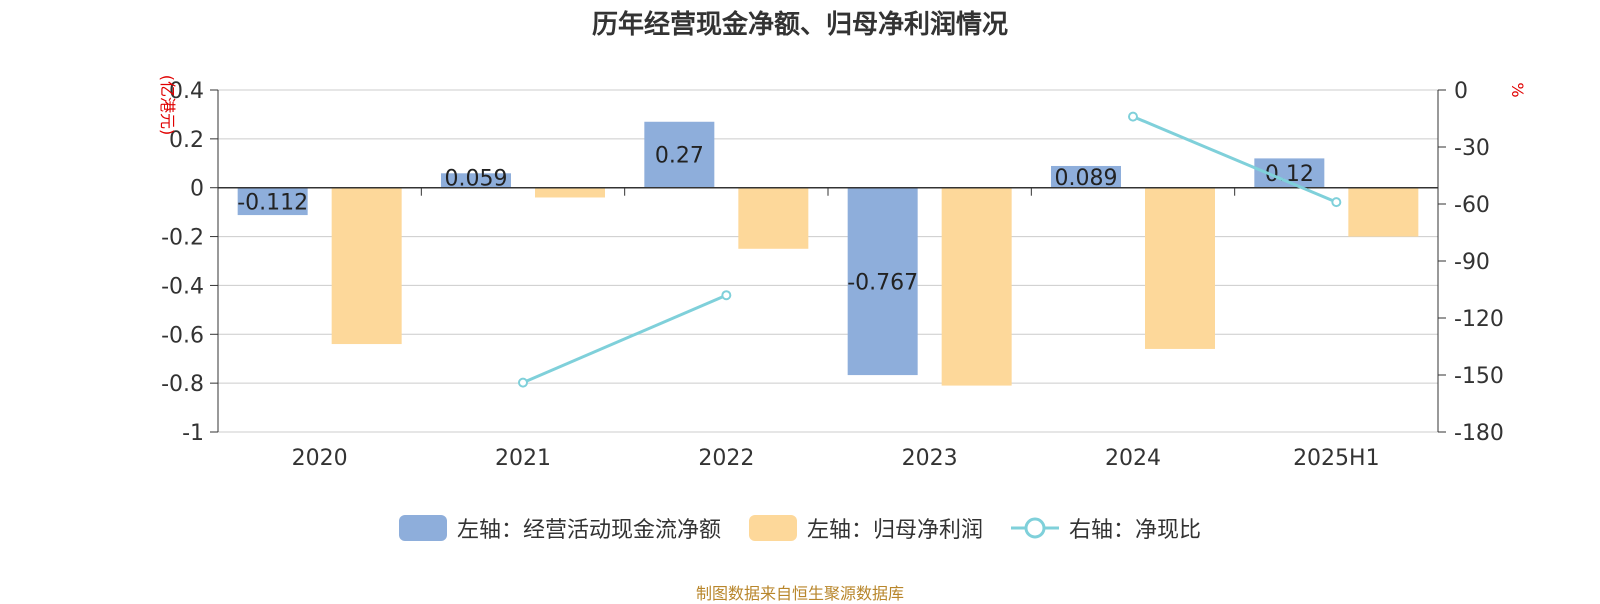 The height and width of the screenshot is (604, 1600). Describe the element at coordinates (320, 458) in the screenshot. I see `x-tick-label: 2020` at that location.